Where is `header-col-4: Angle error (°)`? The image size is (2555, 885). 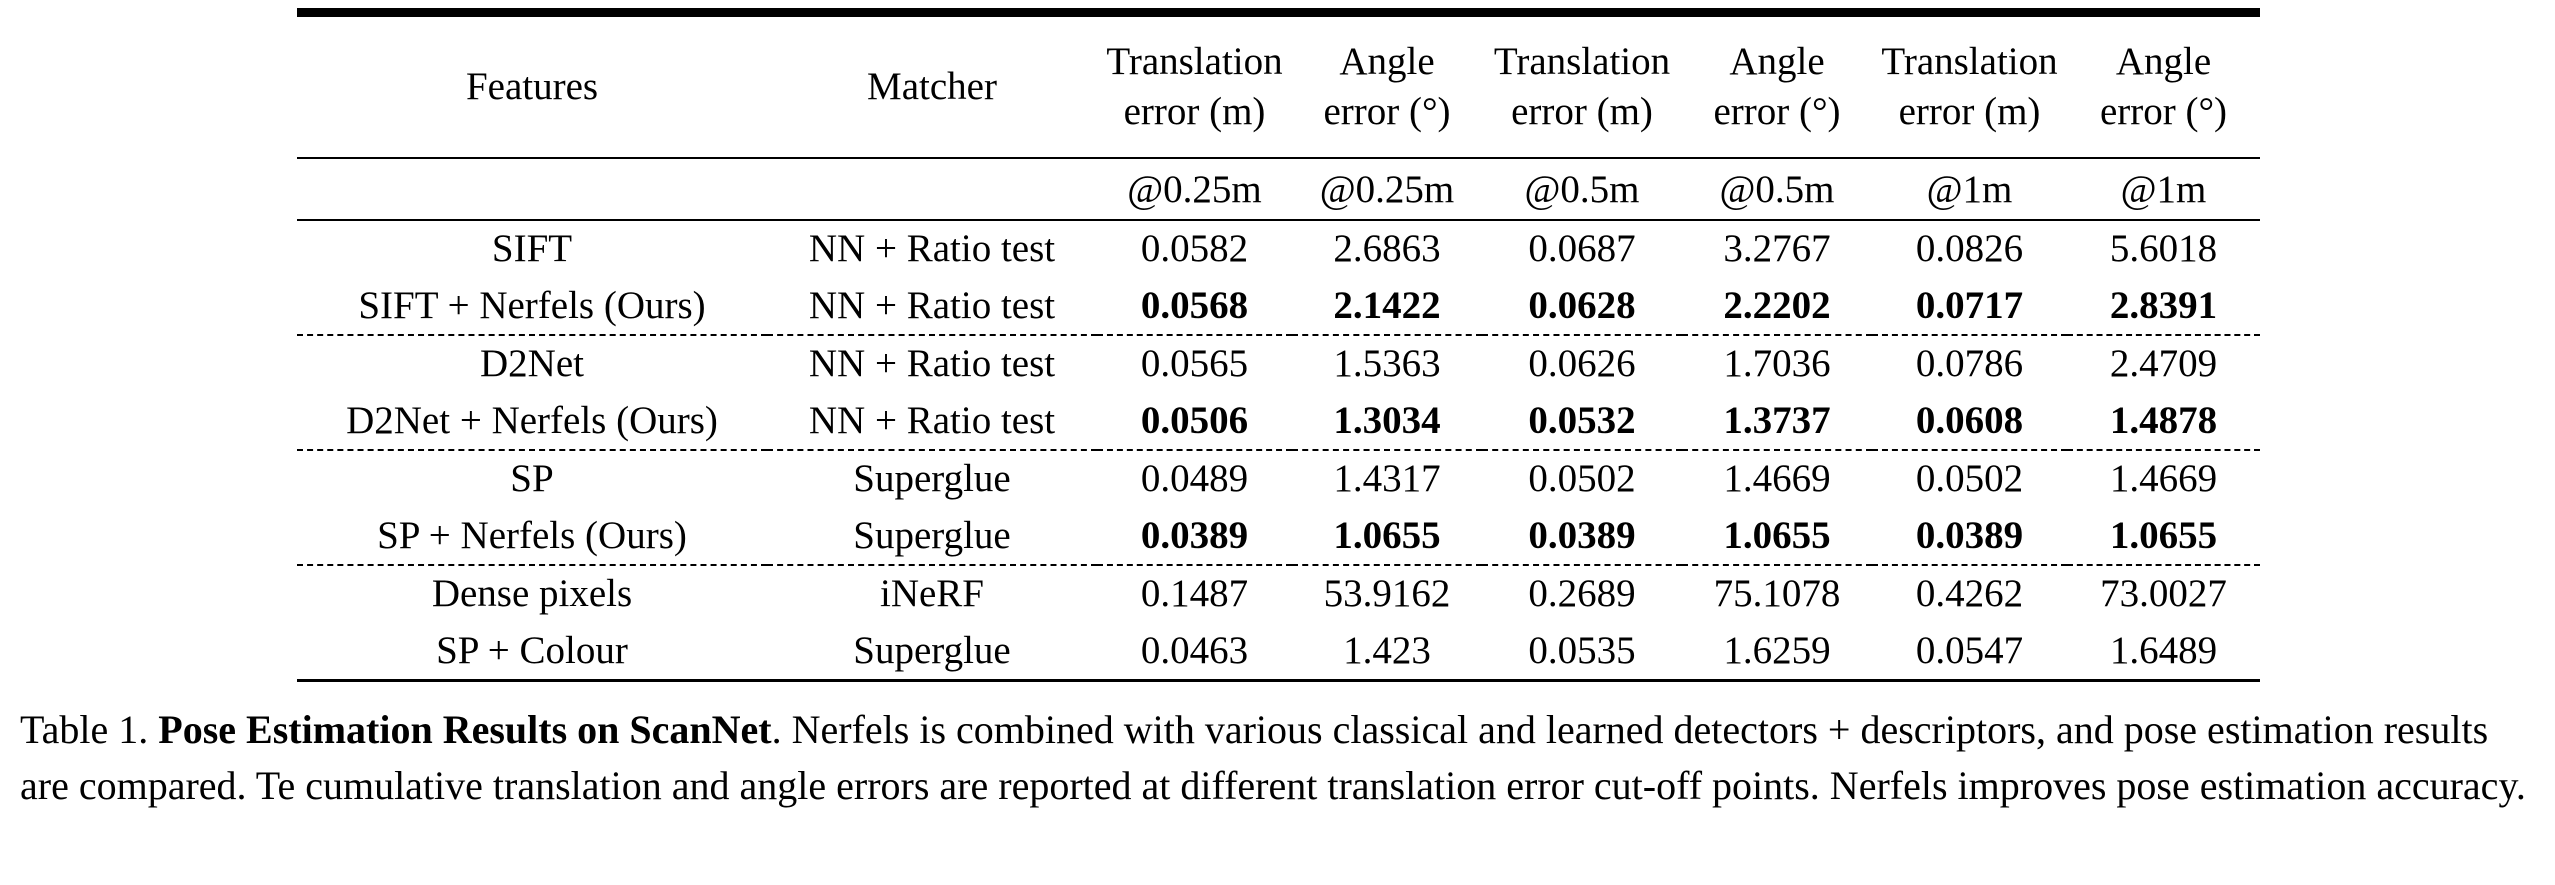 header-col-4: Angle error (°) is located at coordinates (1777, 86).